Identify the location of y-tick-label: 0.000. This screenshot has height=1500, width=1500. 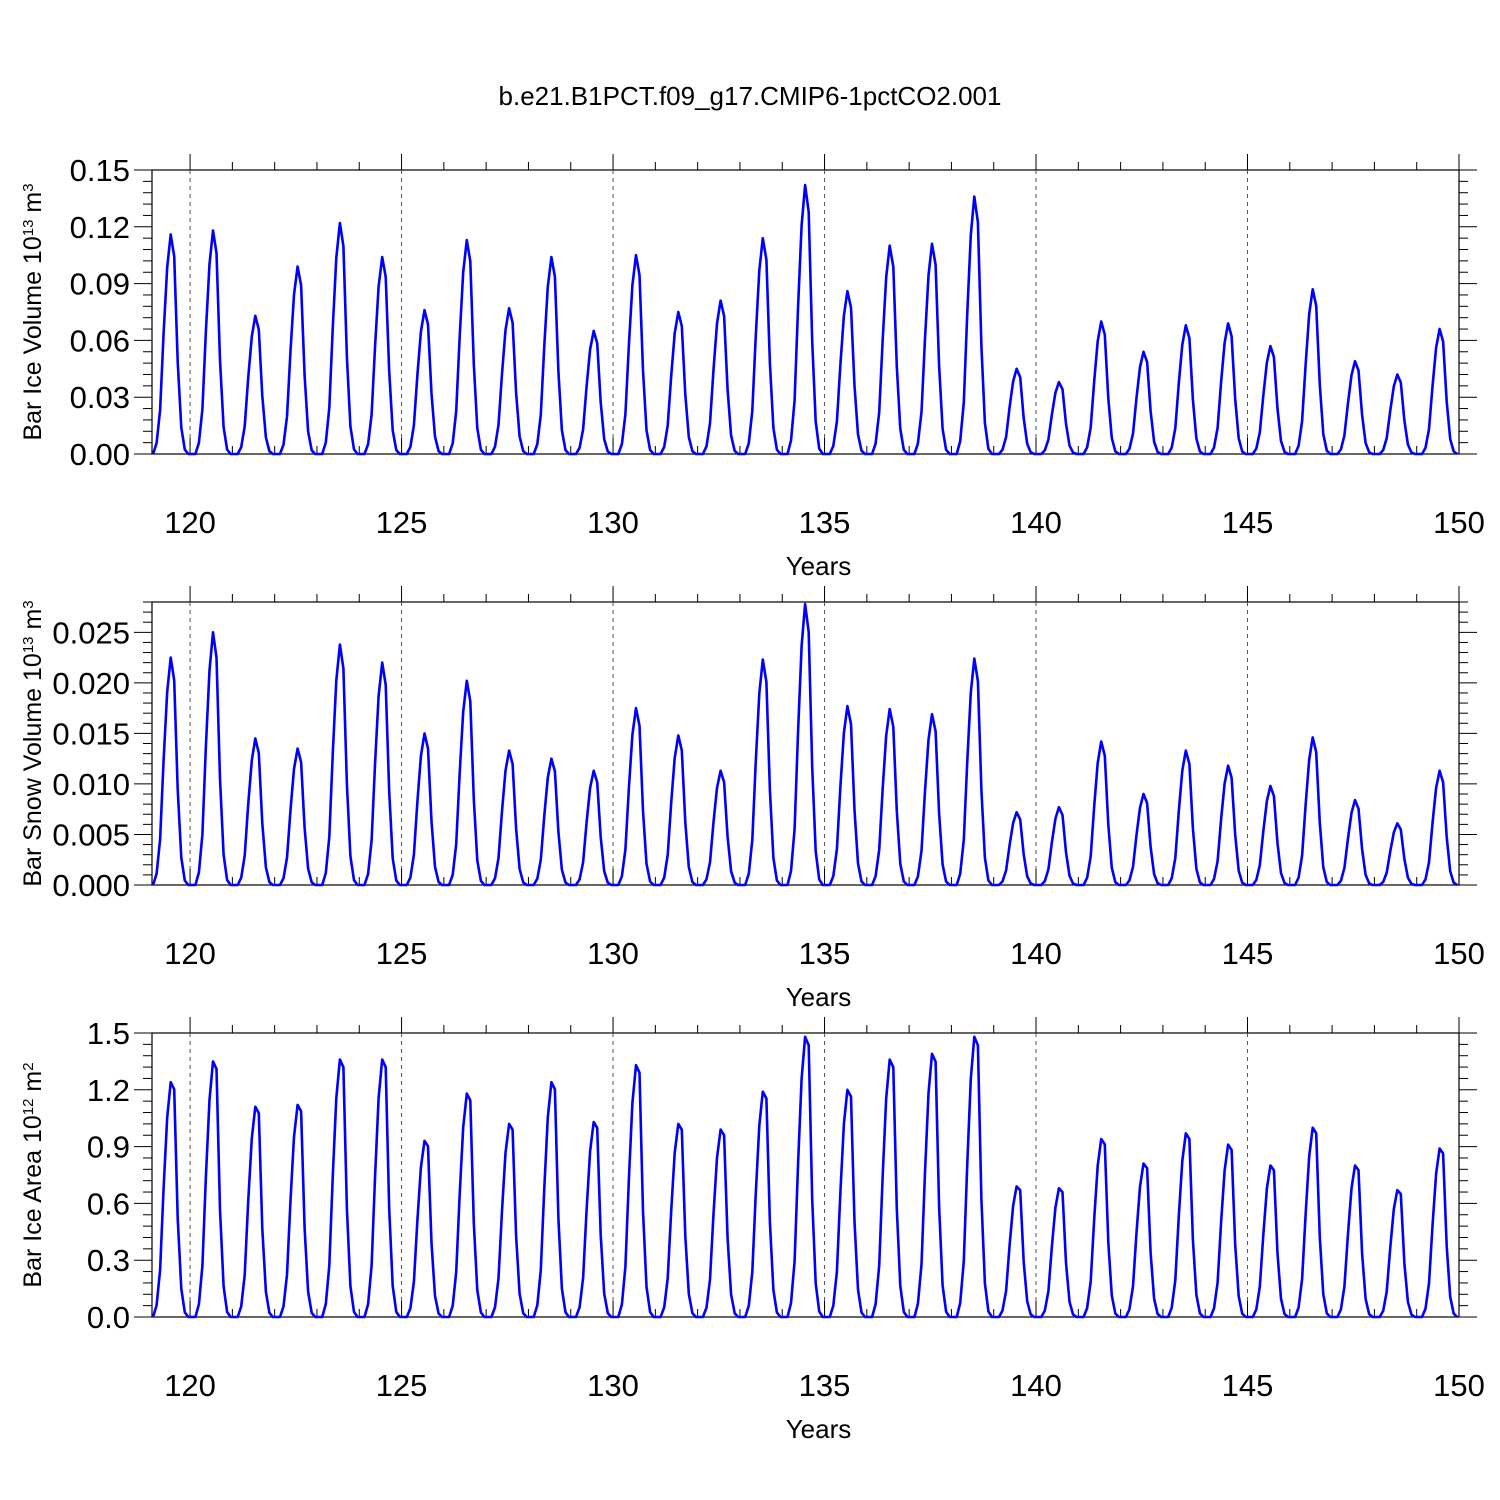
(91, 885).